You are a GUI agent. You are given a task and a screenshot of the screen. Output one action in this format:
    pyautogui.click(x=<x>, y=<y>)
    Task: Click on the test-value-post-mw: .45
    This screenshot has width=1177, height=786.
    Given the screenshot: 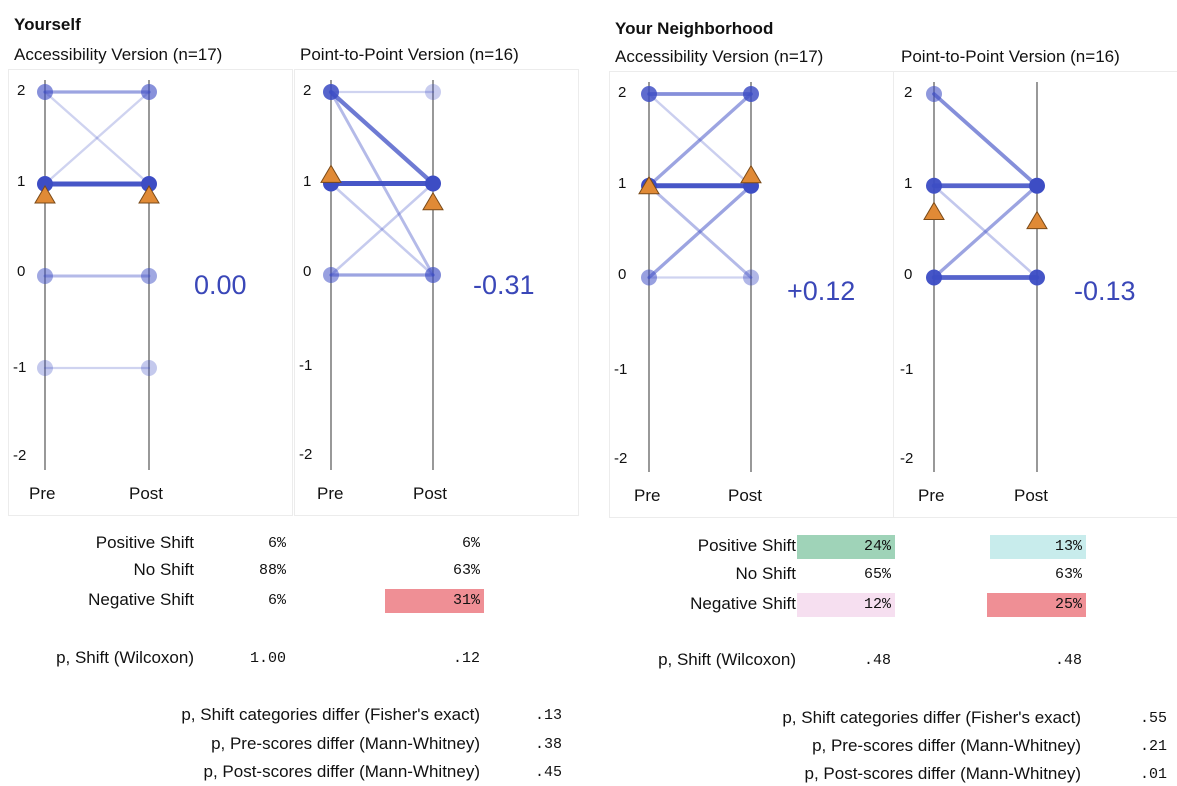 What is the action you would take?
    pyautogui.click(x=549, y=772)
    